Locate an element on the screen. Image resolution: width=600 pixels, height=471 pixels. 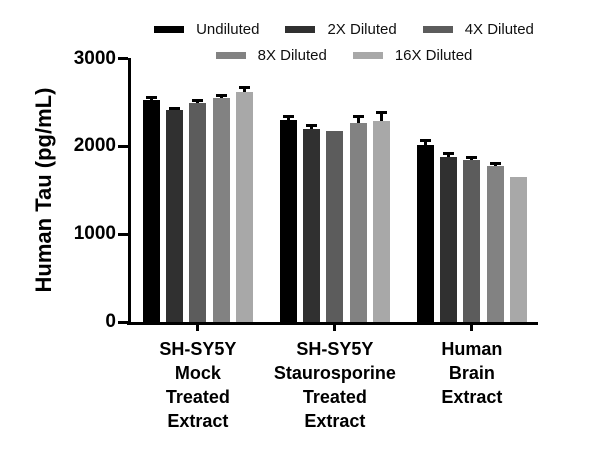
legend-label: Undiluted is located at coordinates (228, 29).